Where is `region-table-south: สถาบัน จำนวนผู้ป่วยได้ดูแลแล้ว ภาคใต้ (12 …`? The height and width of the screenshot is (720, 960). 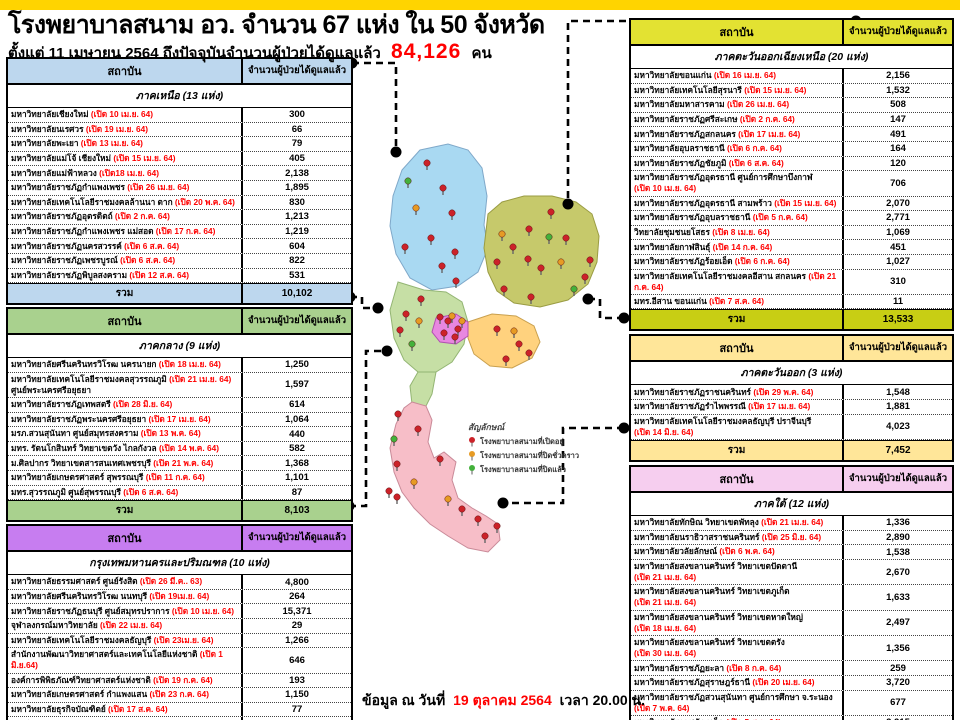
region-table-south: สถาบัน จำนวนผู้ป่วยได้ดูแลแล้ว ภาคใต้ (12 … is located at coordinates (791, 592).